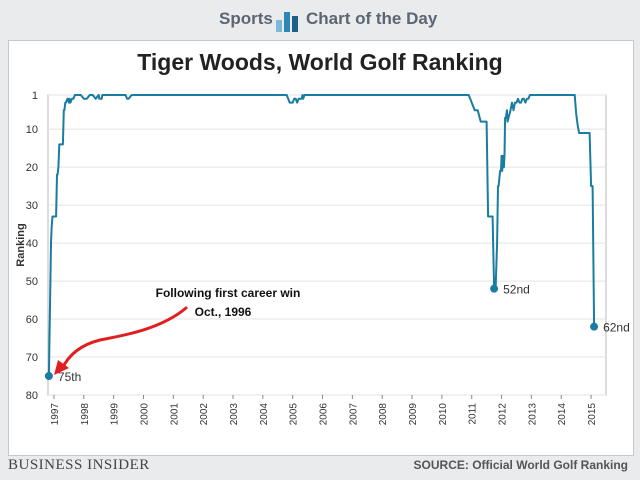 The height and width of the screenshot is (480, 640). I want to click on x-tick-label: 1997, so click(55, 414).